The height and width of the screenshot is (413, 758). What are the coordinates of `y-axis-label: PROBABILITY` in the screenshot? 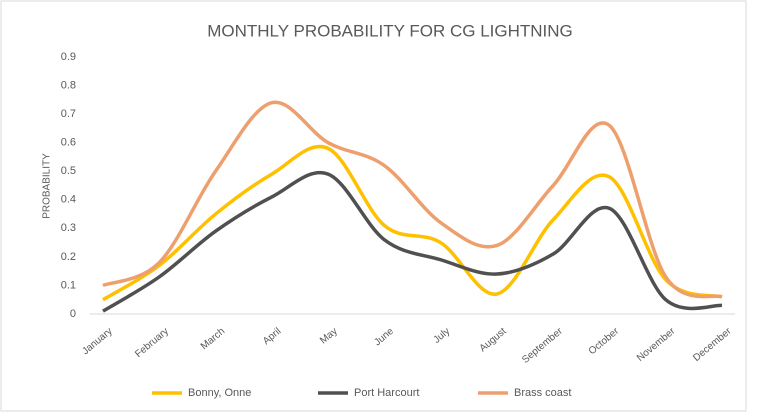 It's located at (47, 186).